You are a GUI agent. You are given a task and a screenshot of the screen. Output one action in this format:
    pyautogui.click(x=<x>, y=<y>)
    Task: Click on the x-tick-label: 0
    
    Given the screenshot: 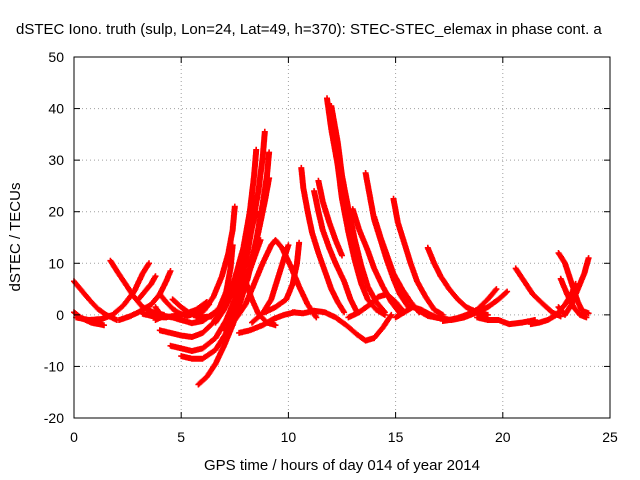 What is the action you would take?
    pyautogui.click(x=74, y=437)
    